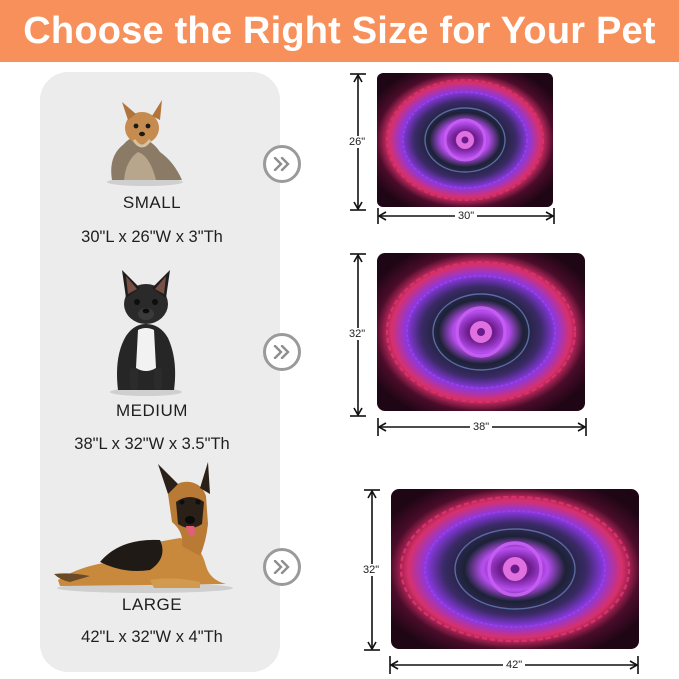 This screenshot has width=679, height=679. What do you see at coordinates (371, 570) in the screenshot?
I see `large-height-label: 32"` at bounding box center [371, 570].